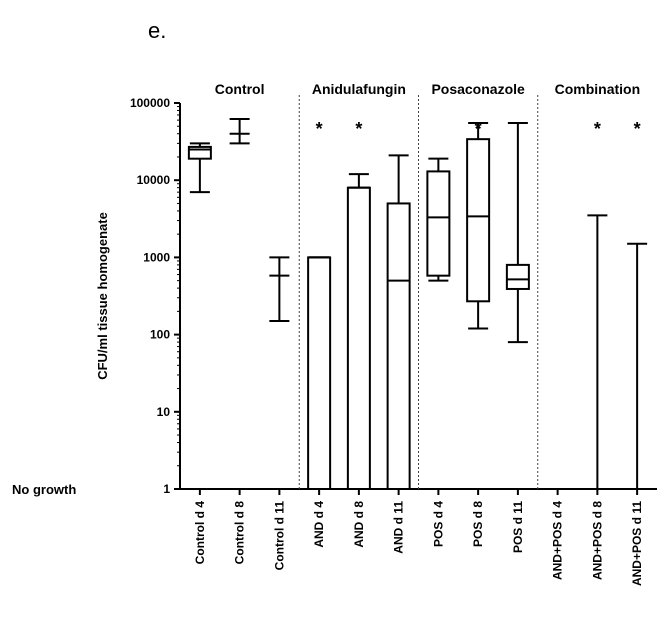 Image resolution: width=665 pixels, height=620 pixels. I want to click on y-tick-label: 100, so click(160, 335).